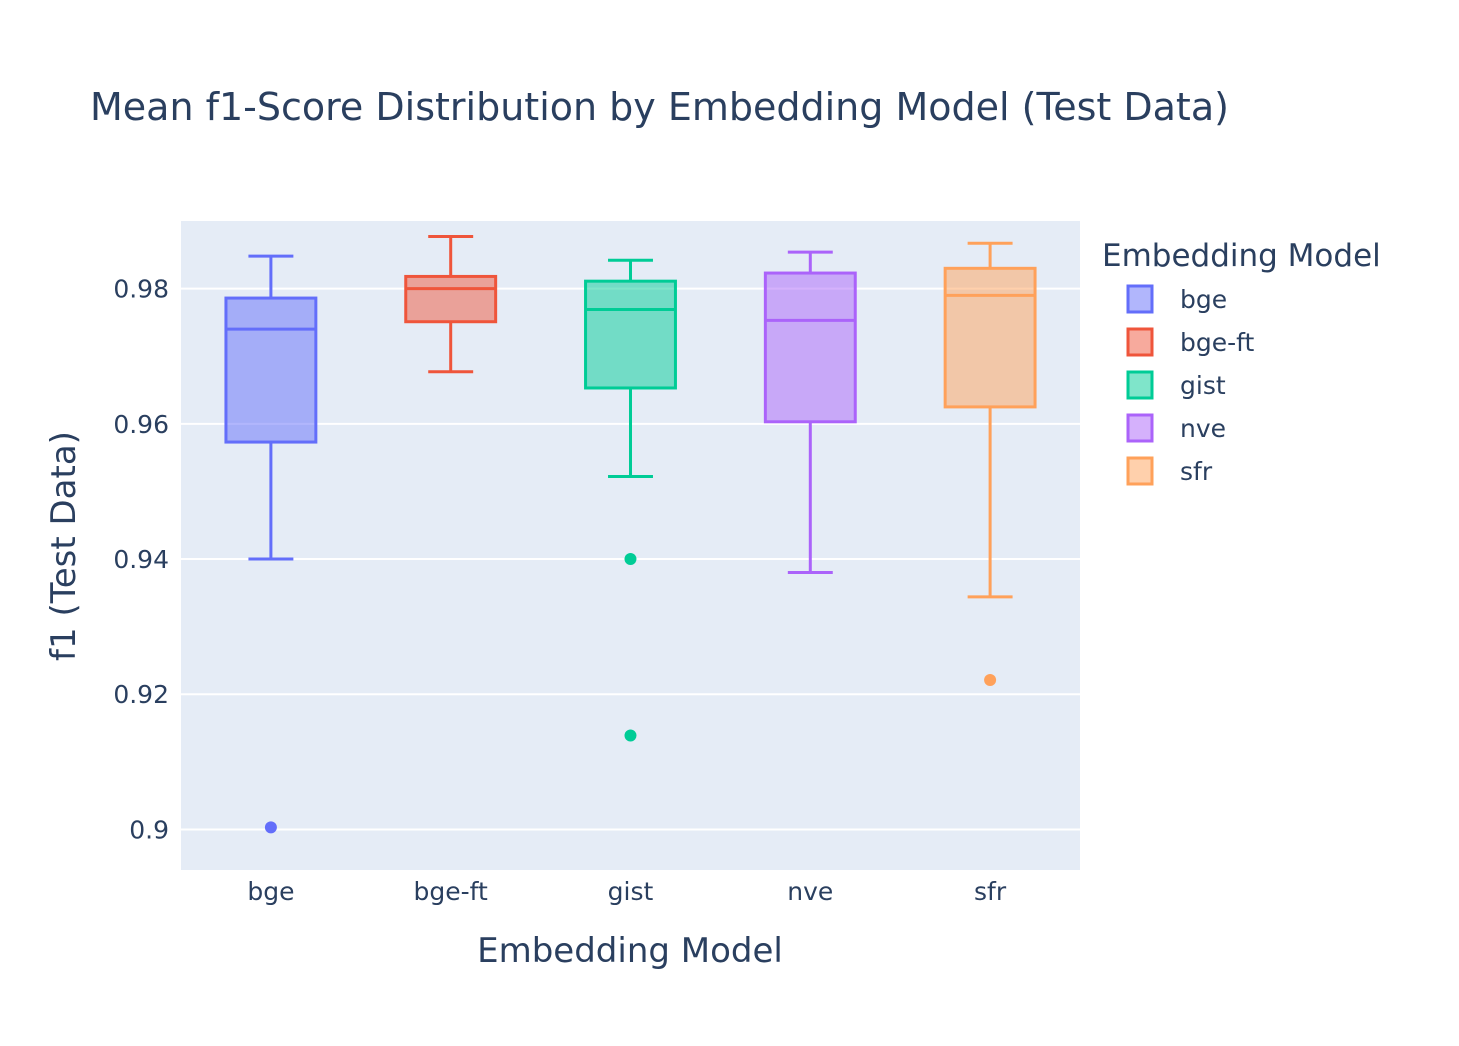 This screenshot has width=1459, height=1046. What do you see at coordinates (1203, 428) in the screenshot?
I see `legend-label: nve` at bounding box center [1203, 428].